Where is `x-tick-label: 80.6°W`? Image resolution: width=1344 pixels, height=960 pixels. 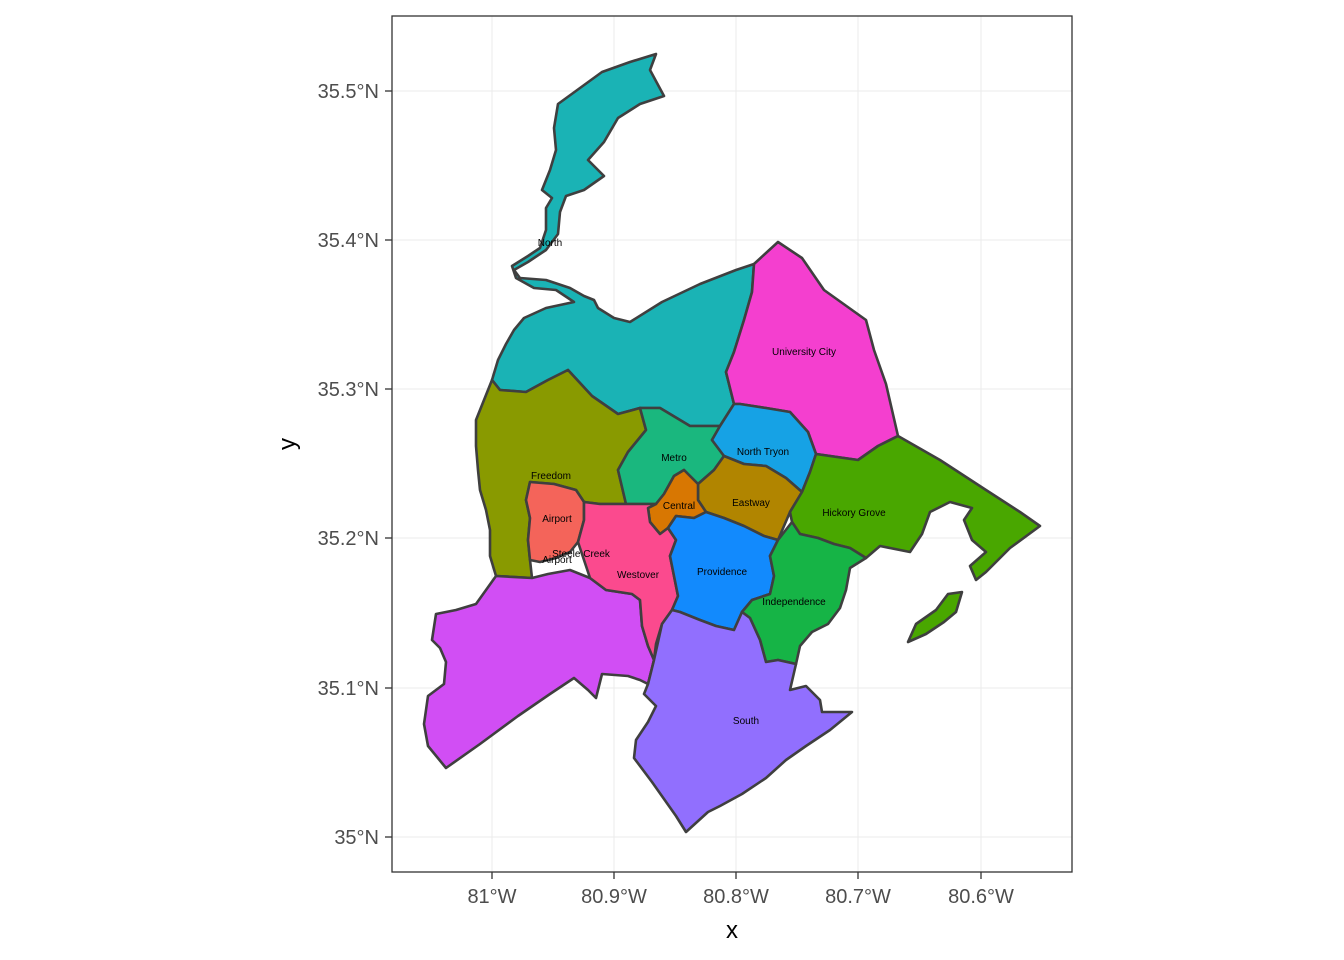 x-tick-label: 80.6°W is located at coordinates (981, 897).